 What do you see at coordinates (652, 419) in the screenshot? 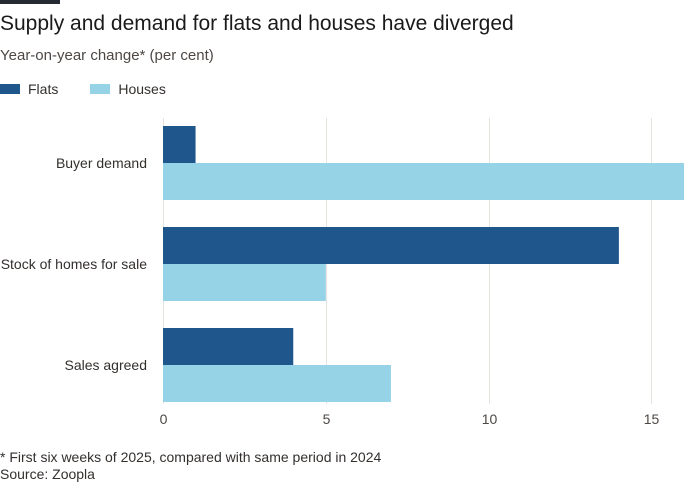
I see `x-tick-label-15: 15` at bounding box center [652, 419].